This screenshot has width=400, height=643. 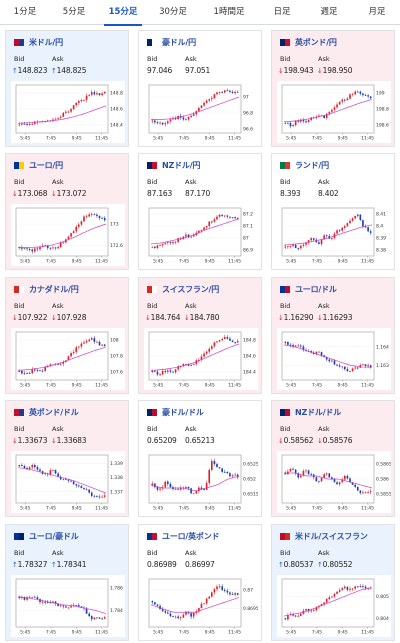 I want to click on tab-1: 5分足, so click(x=74, y=12).